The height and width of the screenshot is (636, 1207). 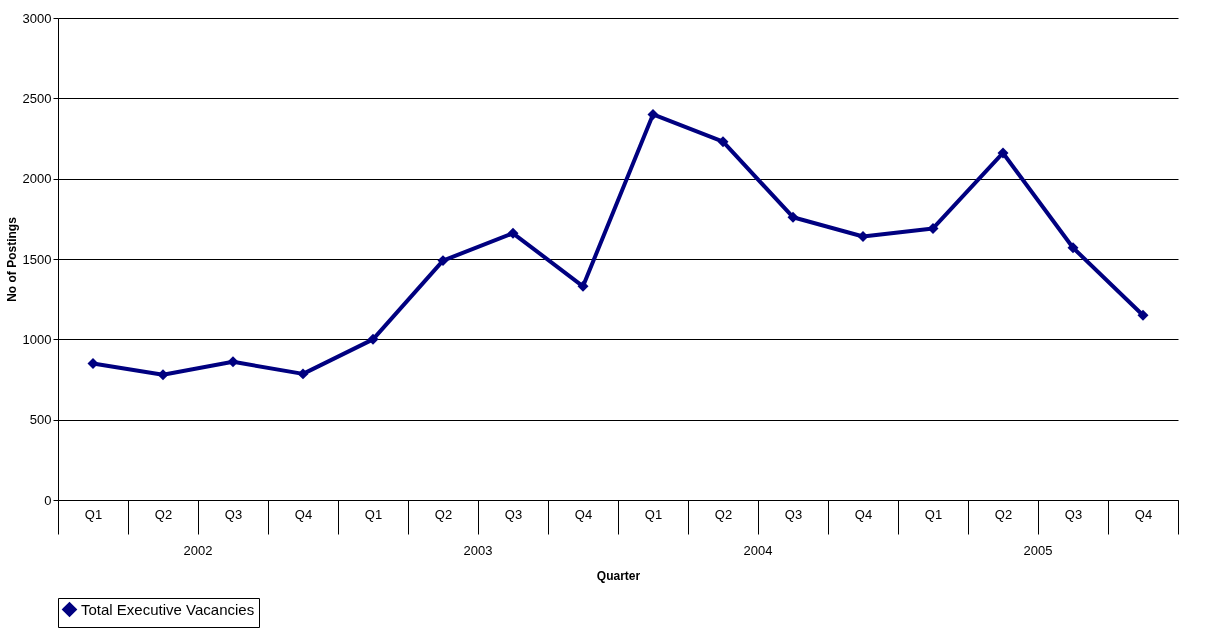 I want to click on text: 2005, so click(x=1038, y=550).